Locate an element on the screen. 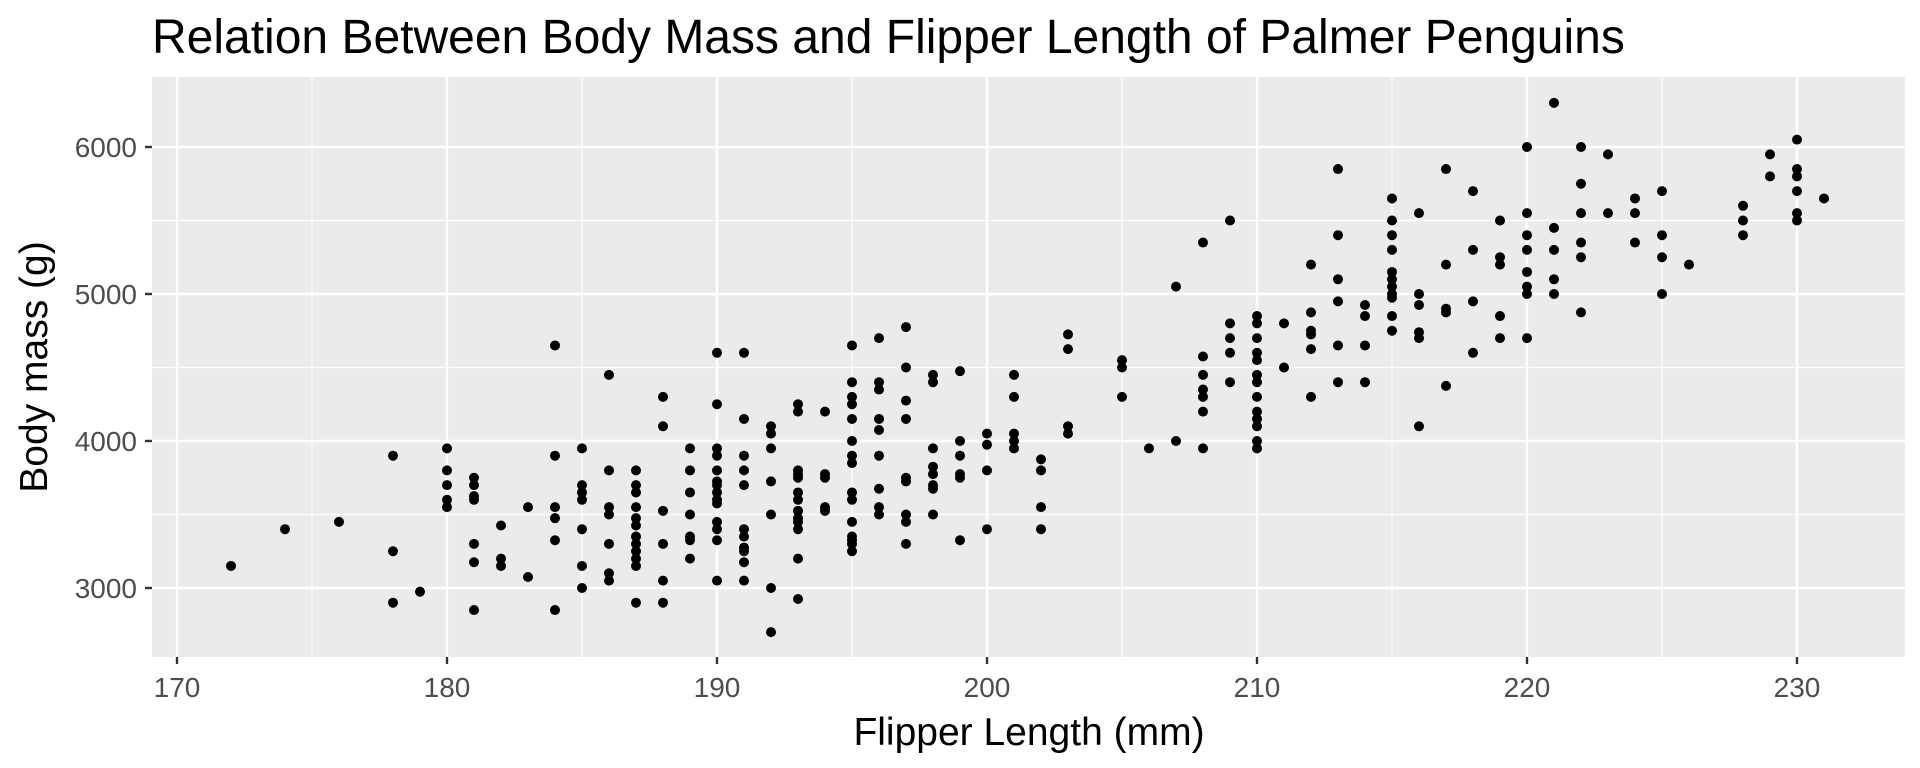 This screenshot has height=768, width=1920. x-tick-label: 220 is located at coordinates (1527, 687).